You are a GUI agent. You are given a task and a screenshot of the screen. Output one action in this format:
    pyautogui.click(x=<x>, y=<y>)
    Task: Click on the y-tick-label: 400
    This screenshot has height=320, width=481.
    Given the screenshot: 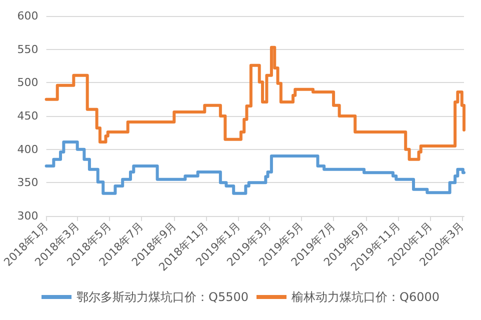 What is the action you would take?
    pyautogui.click(x=27, y=149)
    